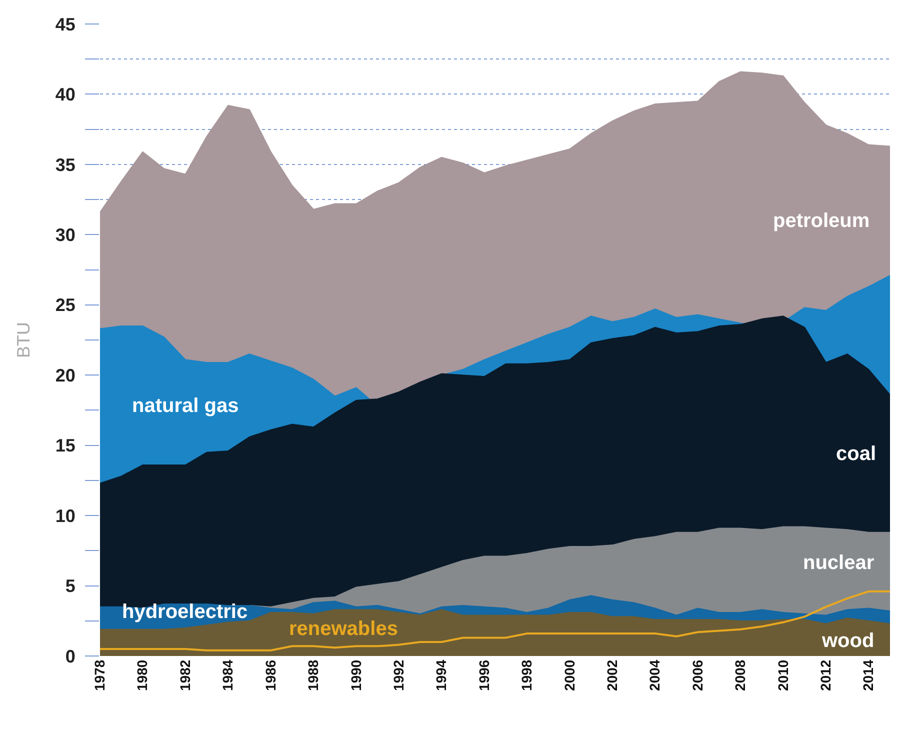 This screenshot has width=923, height=732. I want to click on x-tick-label: 1990, so click(356, 675).